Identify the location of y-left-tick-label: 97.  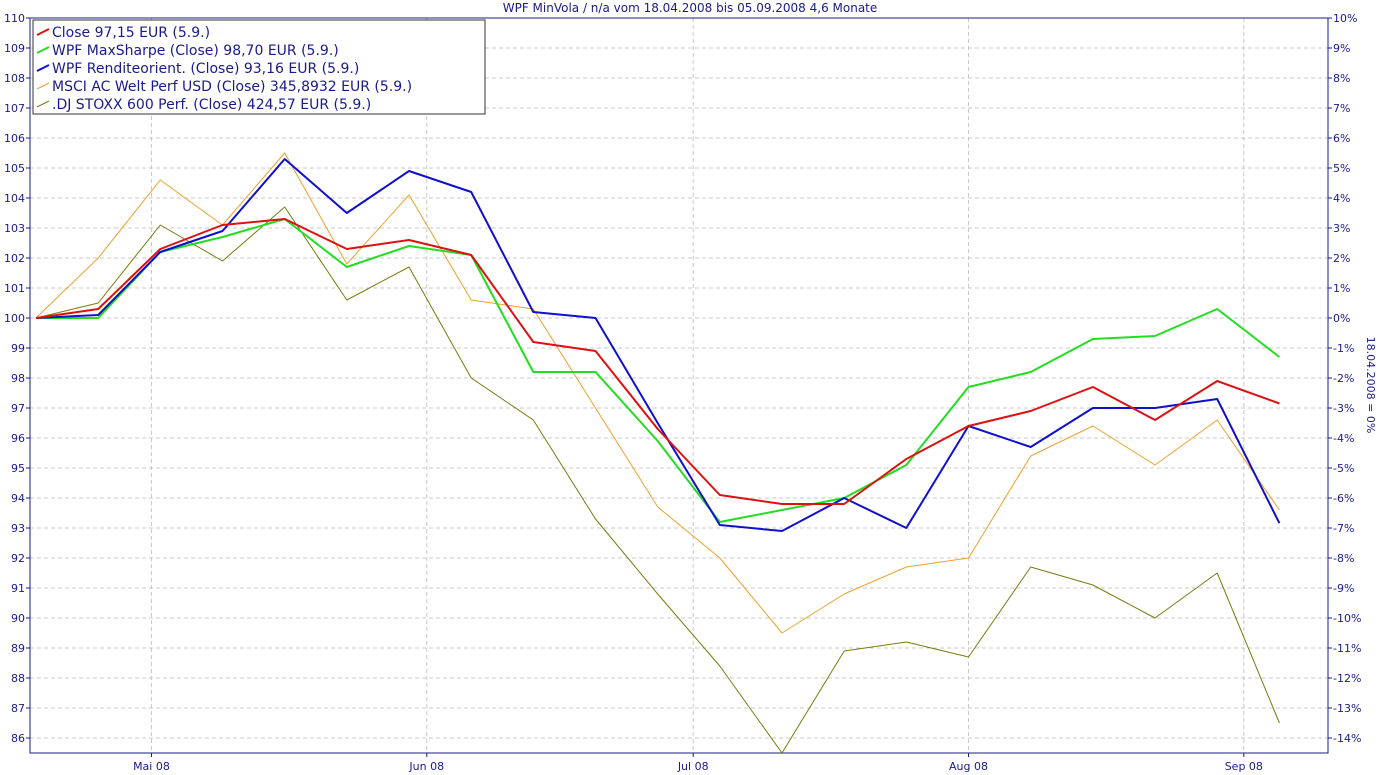
(18, 408).